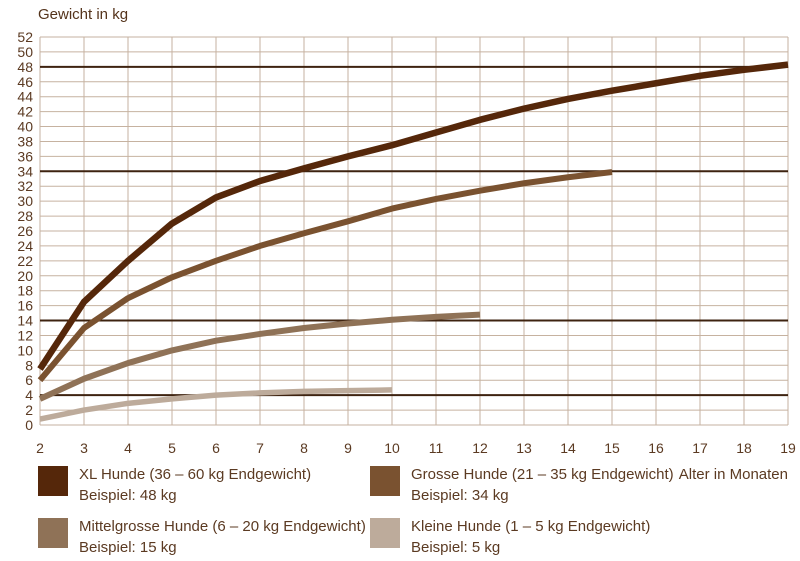  I want to click on x-tick-label: 12, so click(480, 448).